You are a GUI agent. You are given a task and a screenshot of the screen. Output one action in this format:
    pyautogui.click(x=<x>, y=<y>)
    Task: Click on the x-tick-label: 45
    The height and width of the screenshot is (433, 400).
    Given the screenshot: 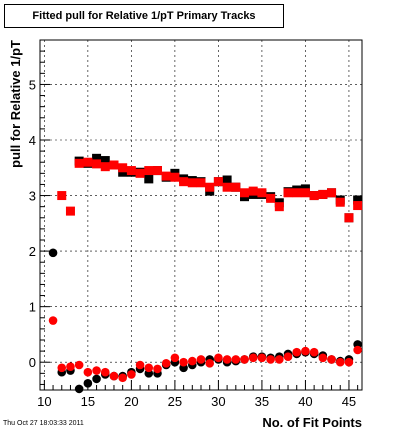 What is the action you would take?
    pyautogui.click(x=349, y=401)
    